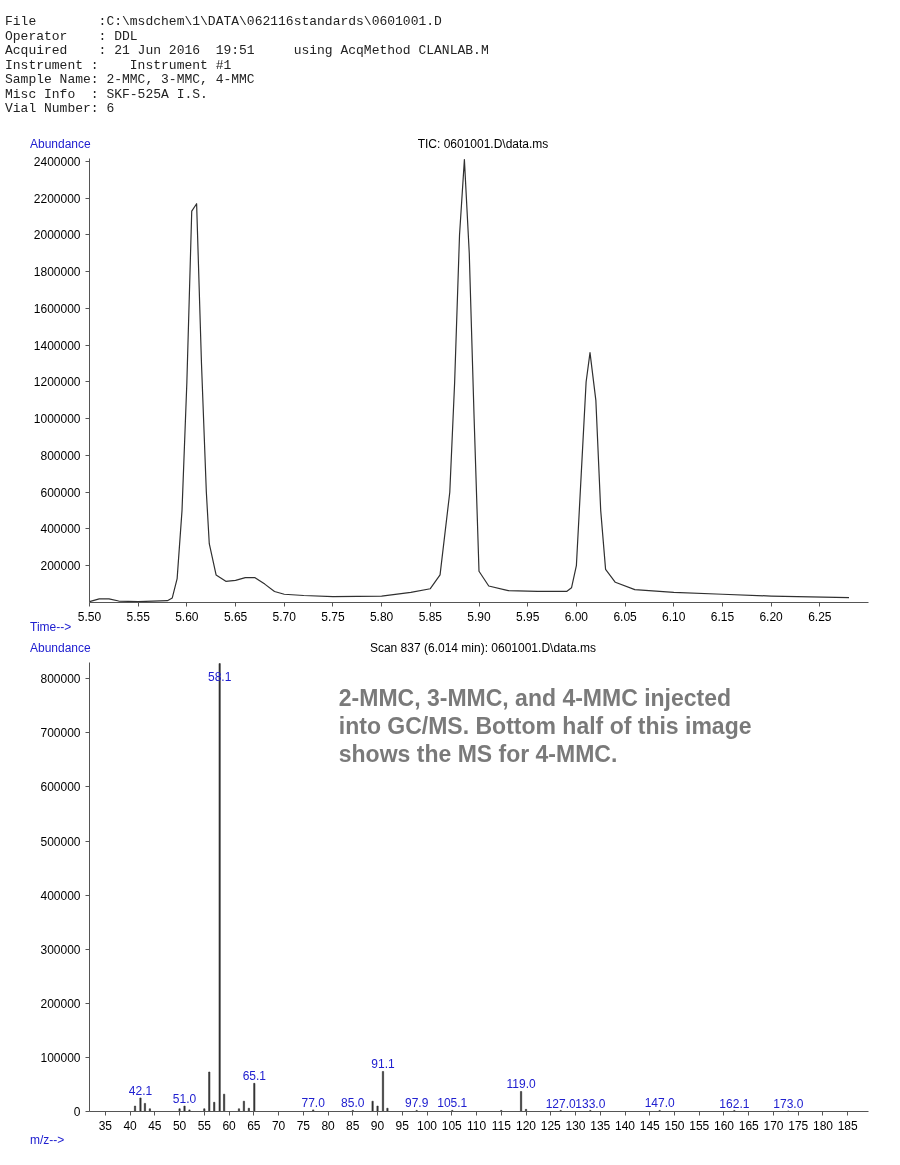 The image size is (900, 1165). I want to click on annotation: 97.9, so click(416, 1103).